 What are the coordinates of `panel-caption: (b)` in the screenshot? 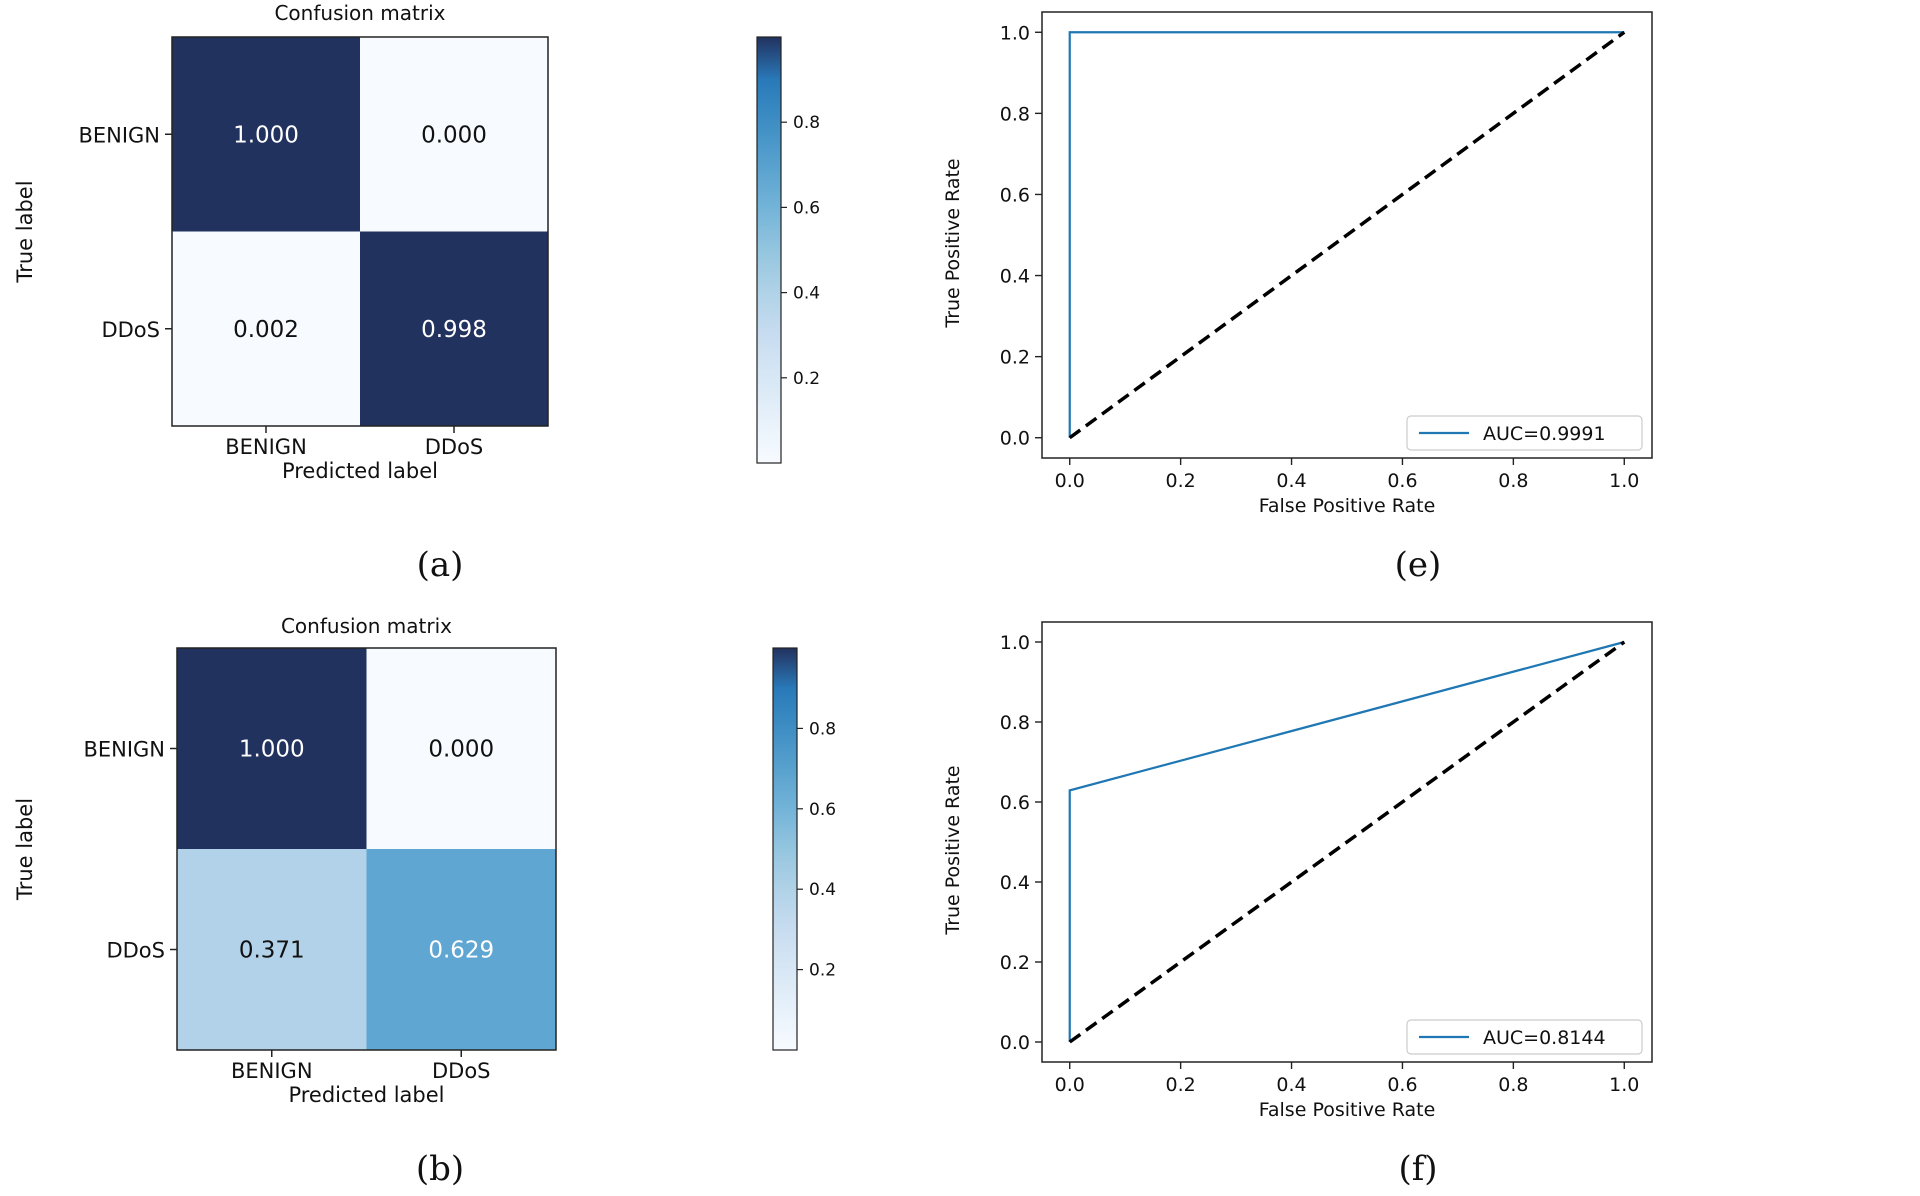 It's located at (440, 1169).